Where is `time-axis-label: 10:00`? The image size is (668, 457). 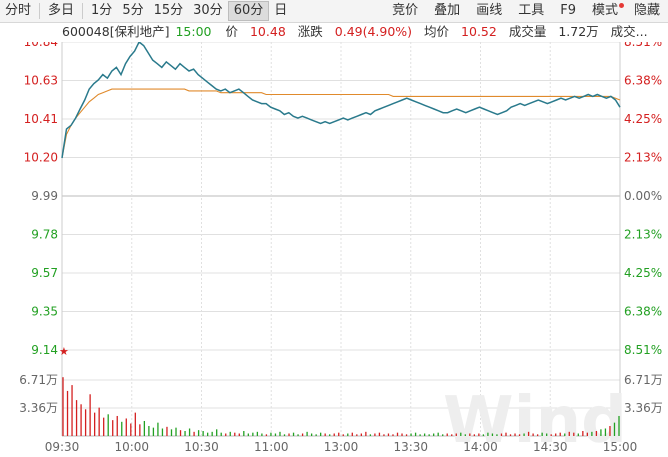
time-axis-label: 10:00 is located at coordinates (131, 447).